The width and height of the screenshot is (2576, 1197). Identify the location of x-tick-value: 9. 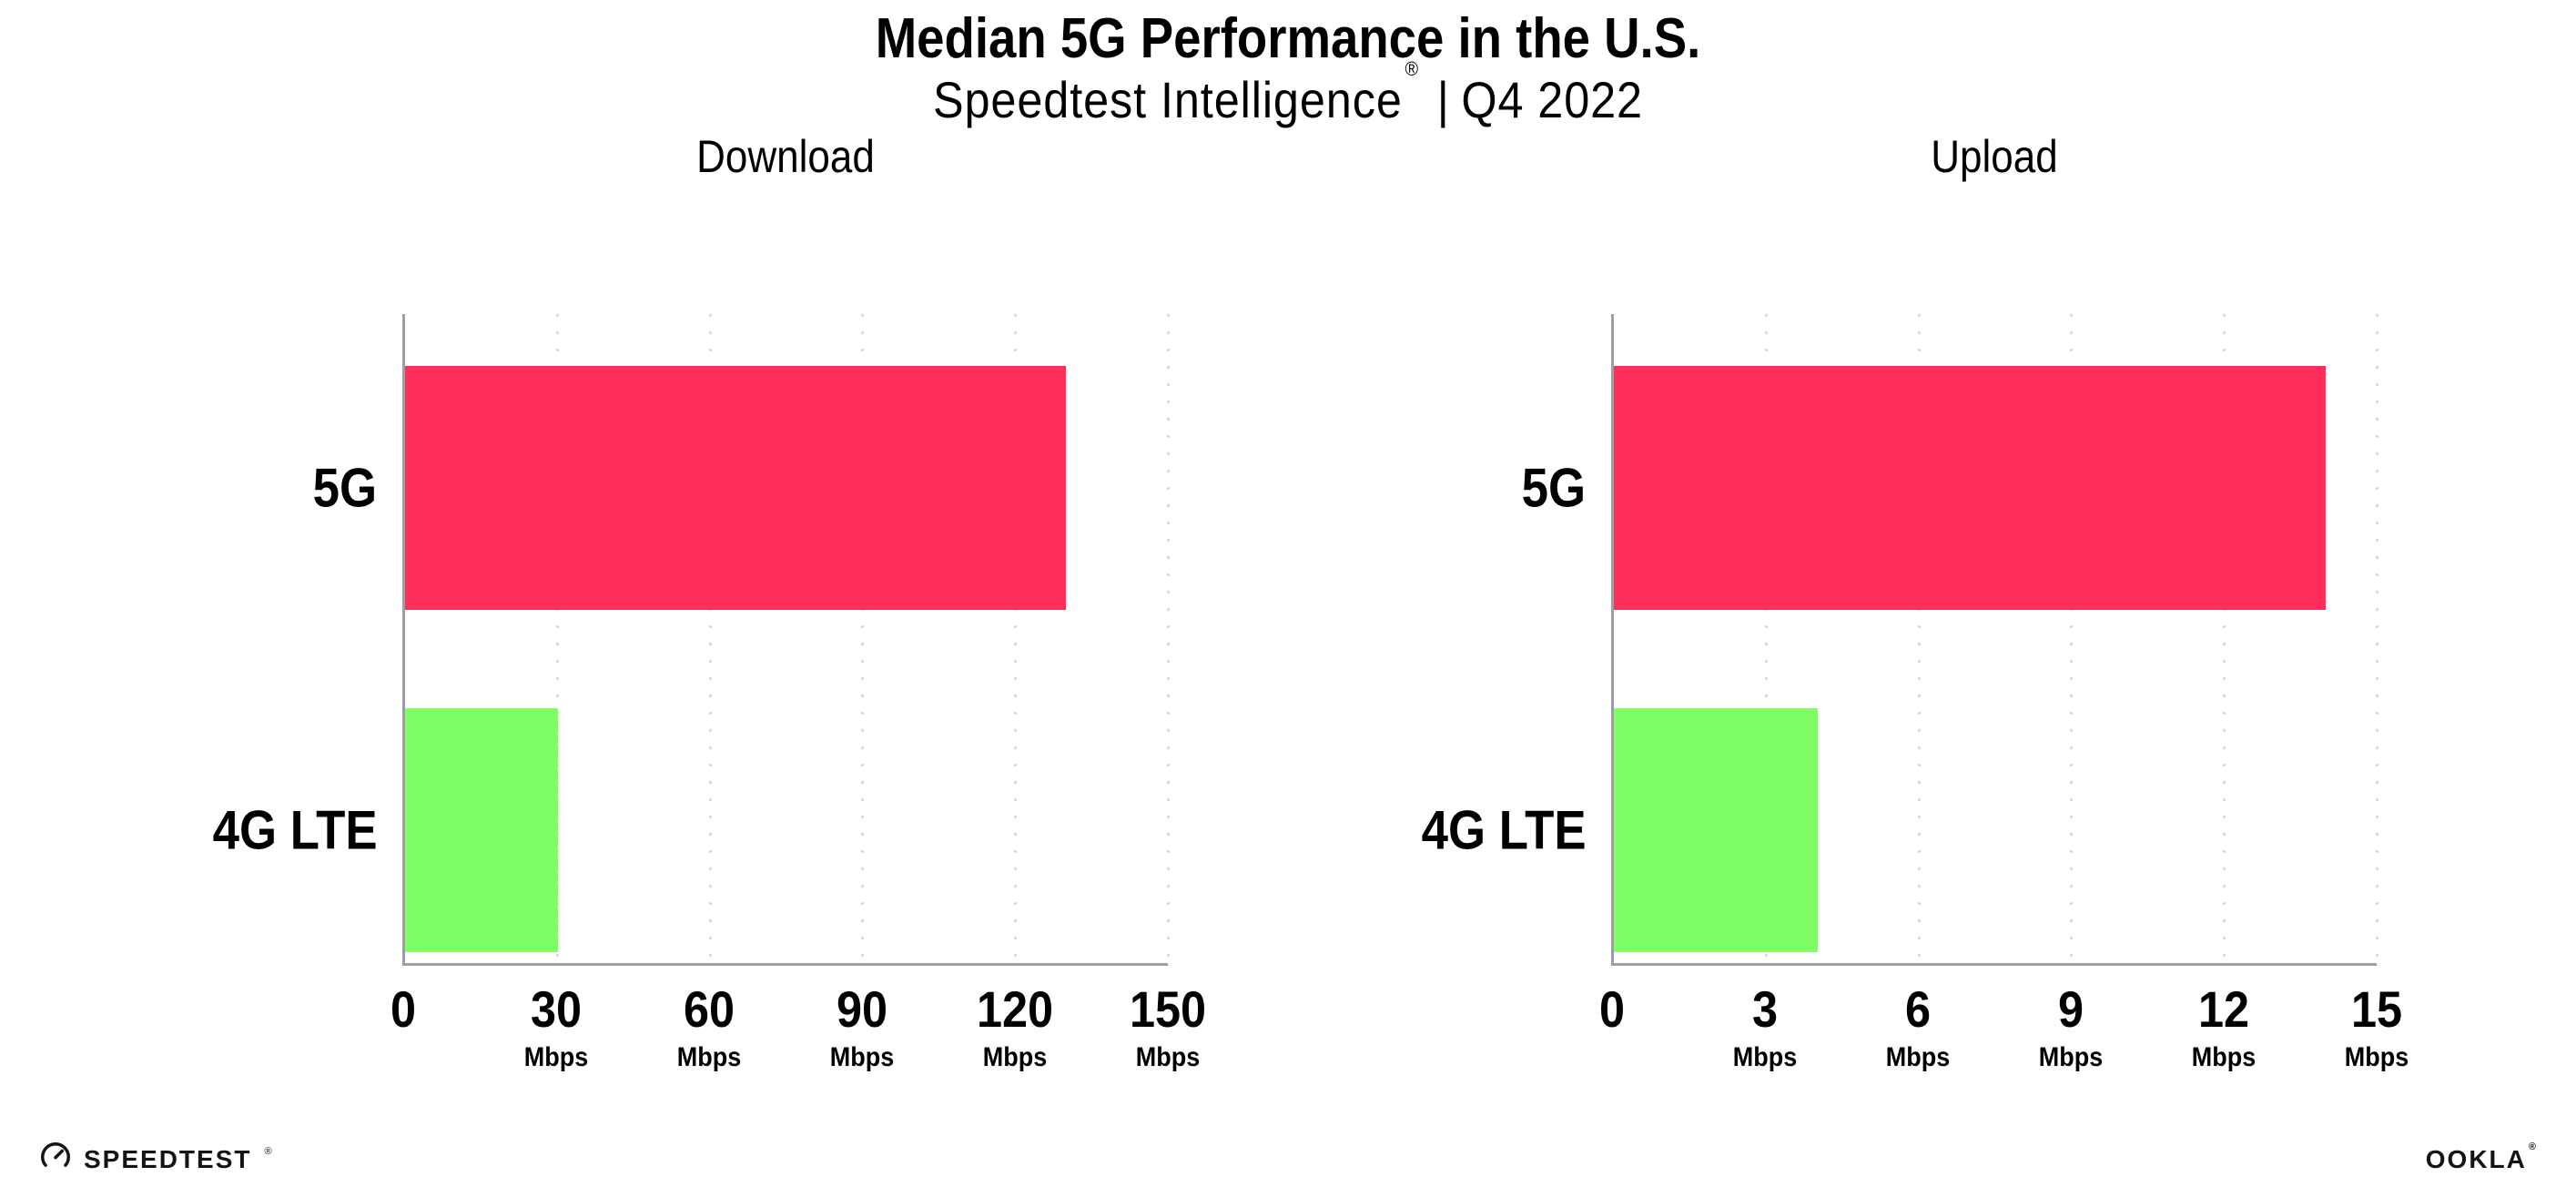
(2070, 1009).